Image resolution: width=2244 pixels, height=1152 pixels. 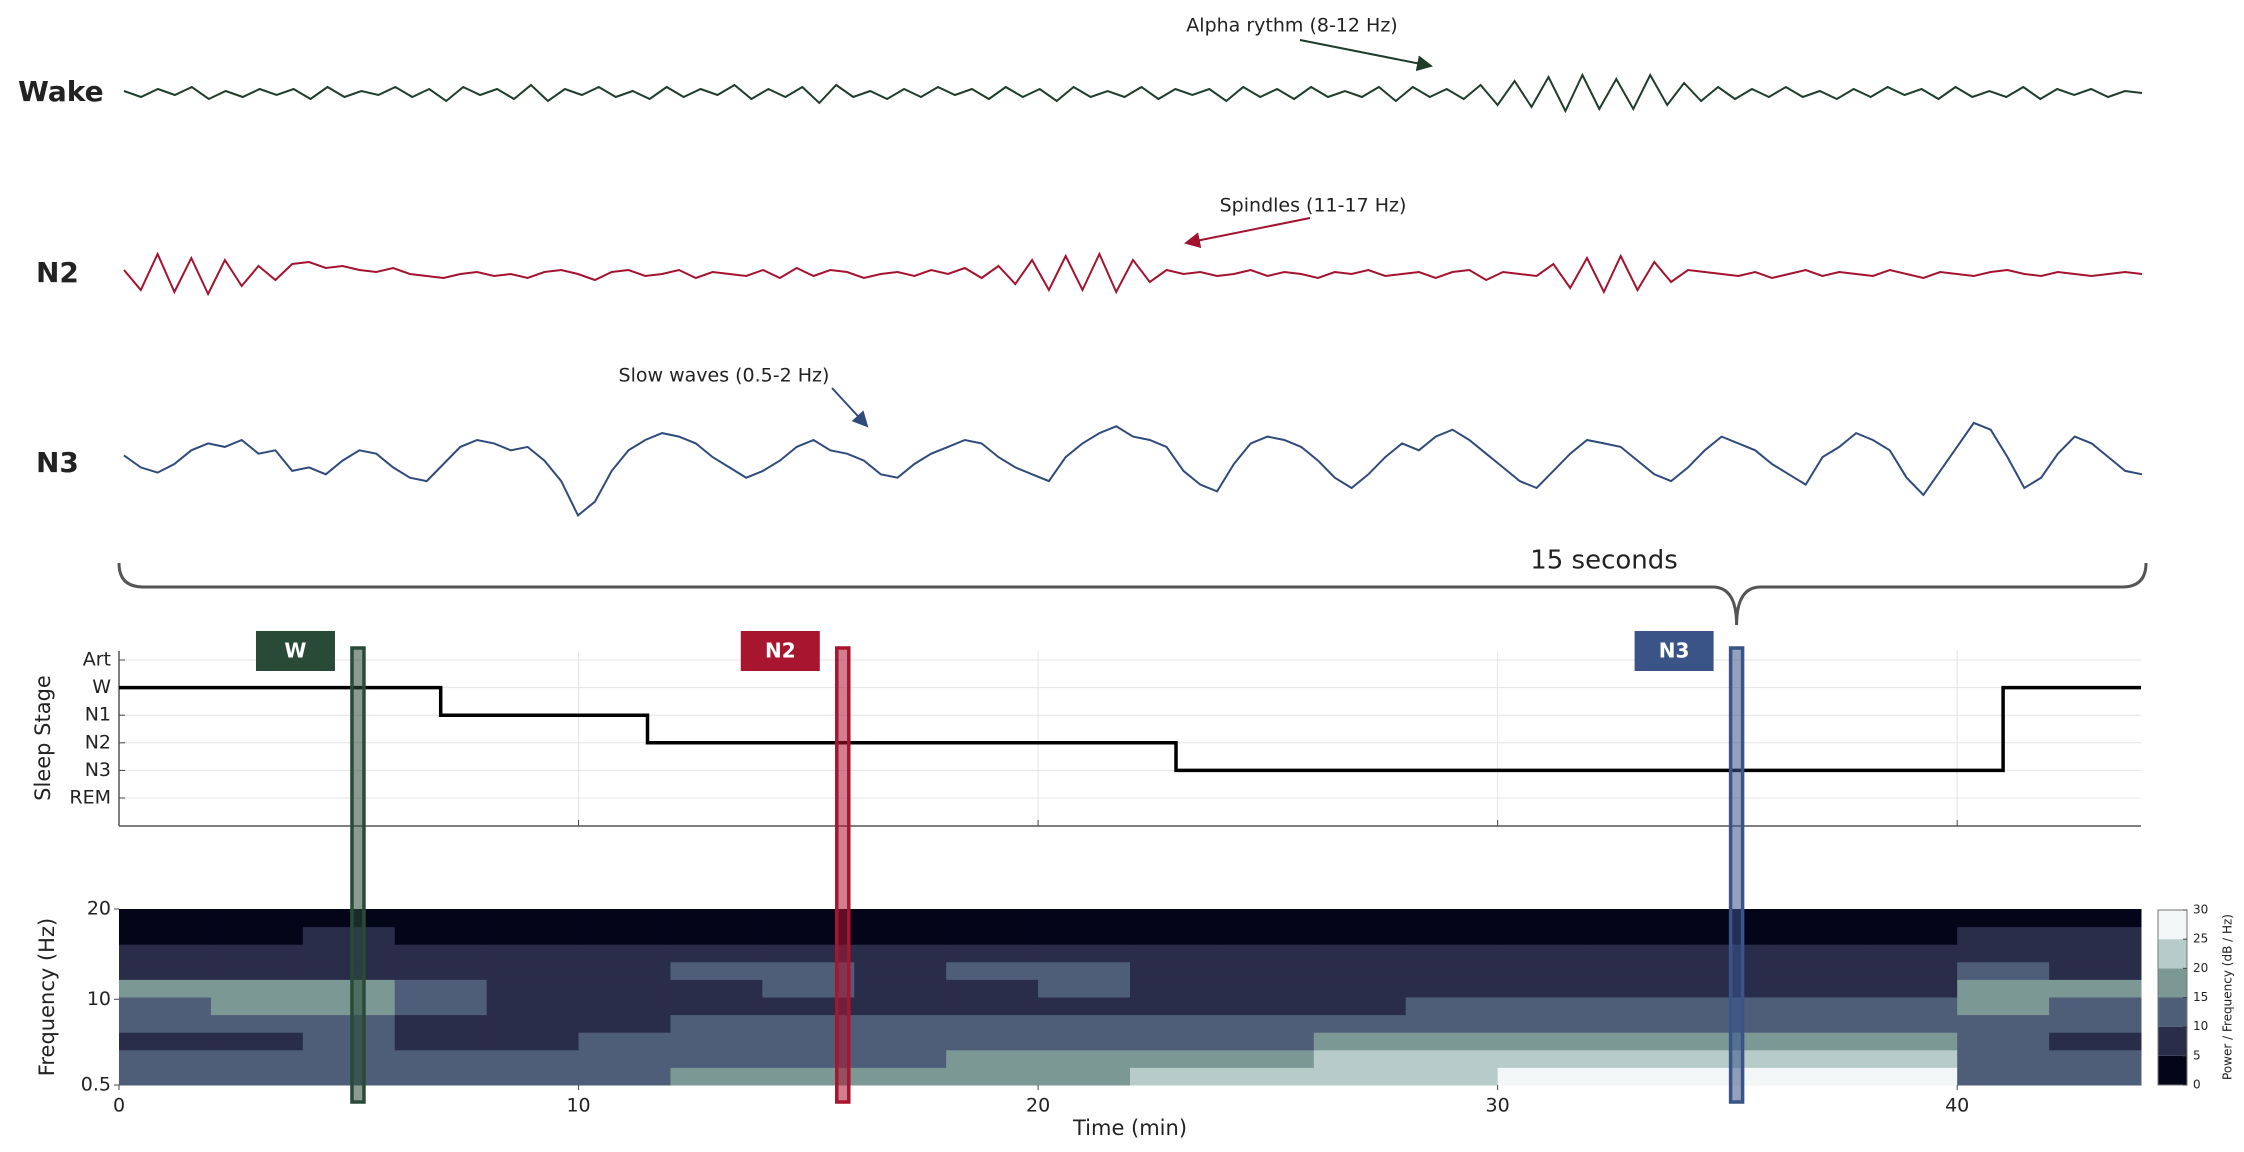 What do you see at coordinates (1291, 26) in the screenshot?
I see `annotation: Alpha rythm (8-12 Hz)` at bounding box center [1291, 26].